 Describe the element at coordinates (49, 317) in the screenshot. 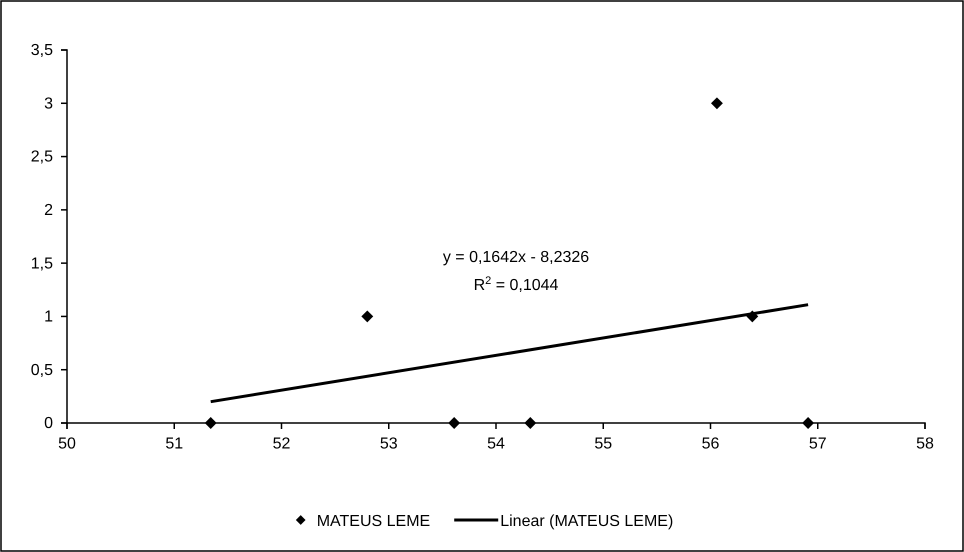

I see `y-tick-label: 1` at that location.